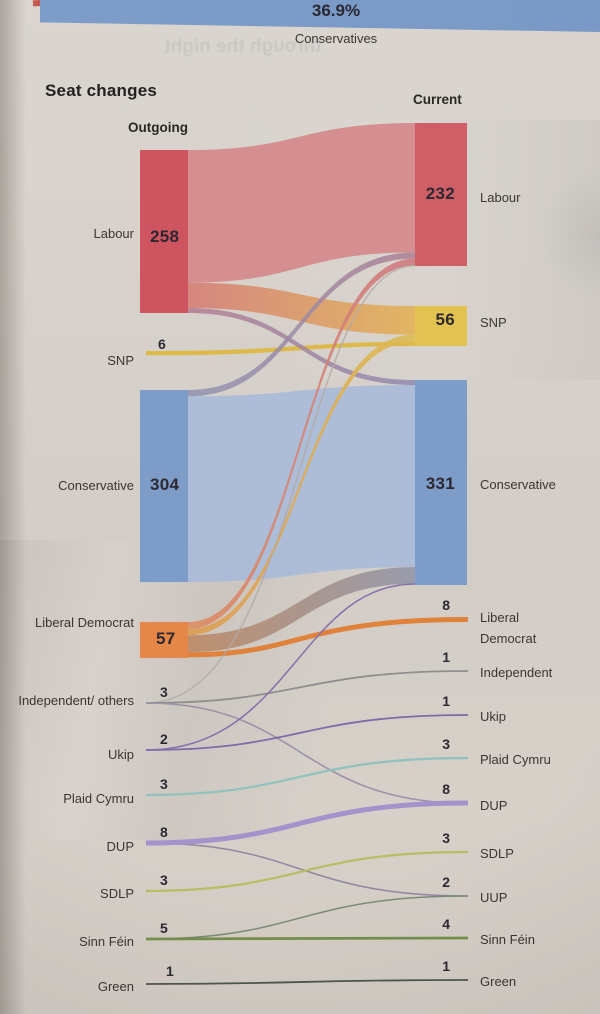  Describe the element at coordinates (98, 798) in the screenshot. I see `label-outgoing-plaid: Plaid Cymru` at that location.